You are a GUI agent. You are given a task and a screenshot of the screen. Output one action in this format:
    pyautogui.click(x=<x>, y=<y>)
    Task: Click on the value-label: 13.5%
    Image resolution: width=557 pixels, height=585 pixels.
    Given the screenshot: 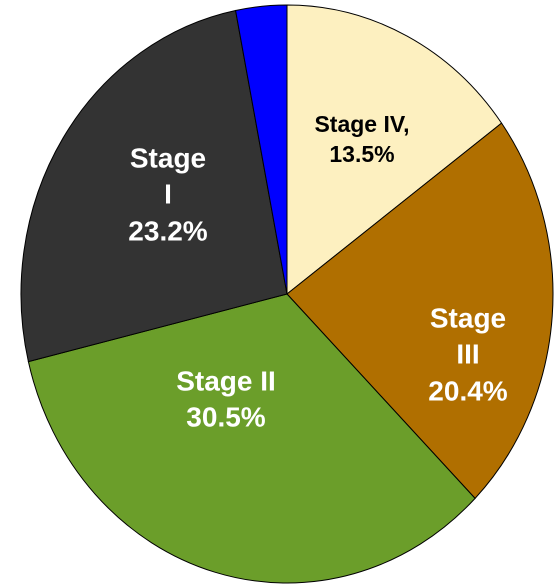 What is the action you would take?
    pyautogui.click(x=362, y=154)
    